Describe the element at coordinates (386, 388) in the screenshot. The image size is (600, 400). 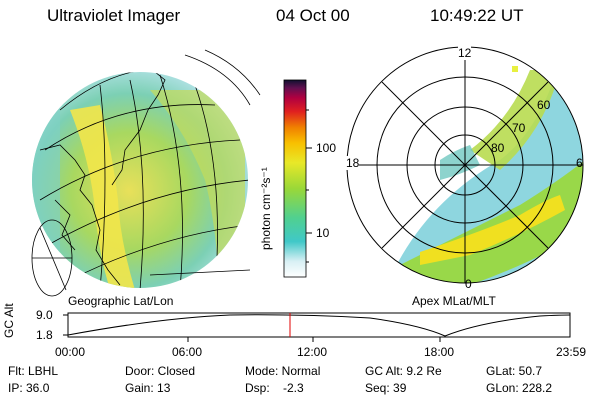
I see `info-seq: Seq: 39` at that location.